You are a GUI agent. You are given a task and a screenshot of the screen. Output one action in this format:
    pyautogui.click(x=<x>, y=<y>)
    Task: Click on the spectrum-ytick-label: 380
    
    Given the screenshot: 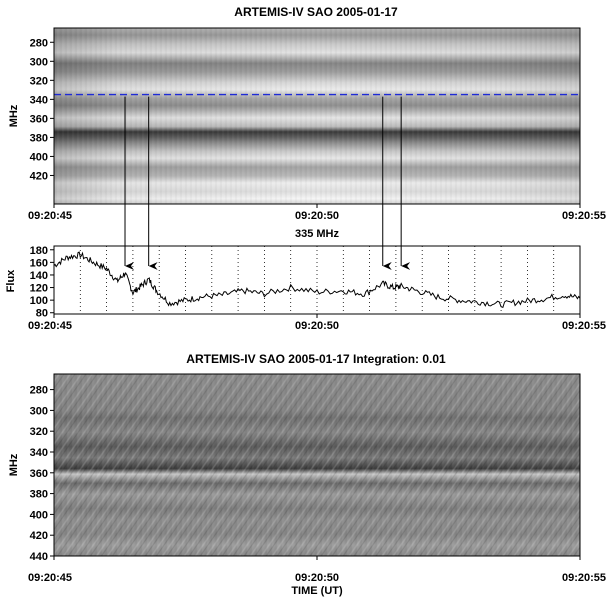 What is the action you would take?
    pyautogui.click(x=39, y=138)
    